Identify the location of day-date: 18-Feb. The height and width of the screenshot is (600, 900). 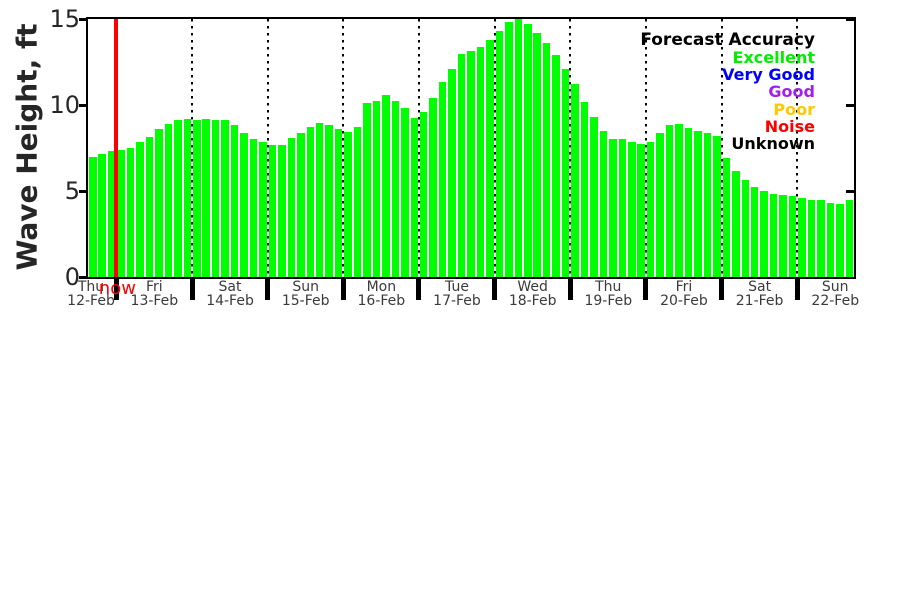
(532, 301).